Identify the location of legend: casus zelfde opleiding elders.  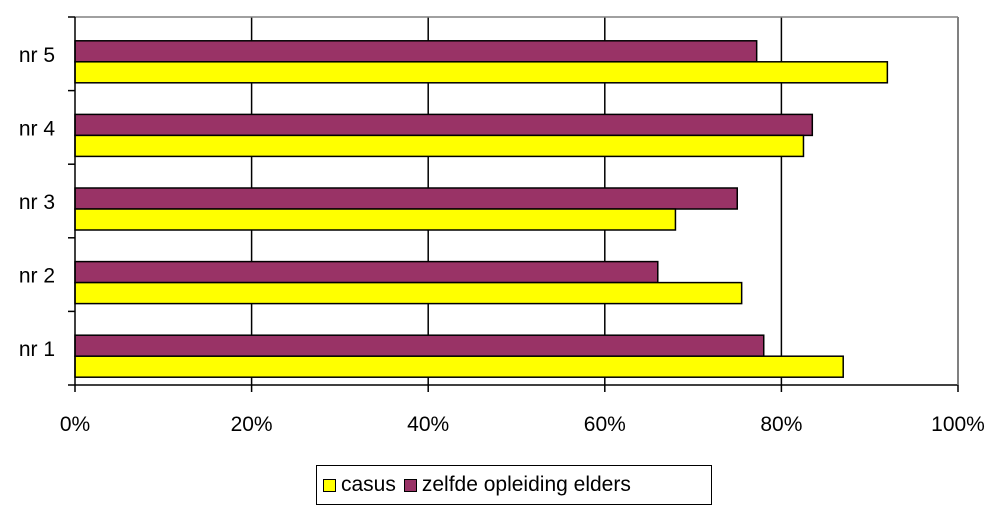
(514, 485).